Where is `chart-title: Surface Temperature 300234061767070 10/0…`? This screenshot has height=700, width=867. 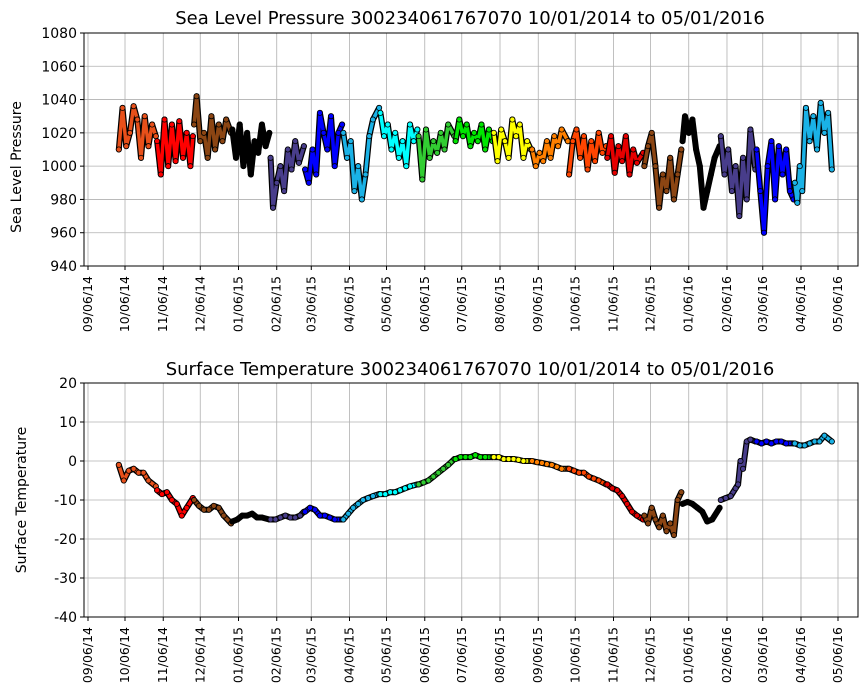
chart-title: Surface Temperature 300234061767070 10/0… is located at coordinates (470, 369).